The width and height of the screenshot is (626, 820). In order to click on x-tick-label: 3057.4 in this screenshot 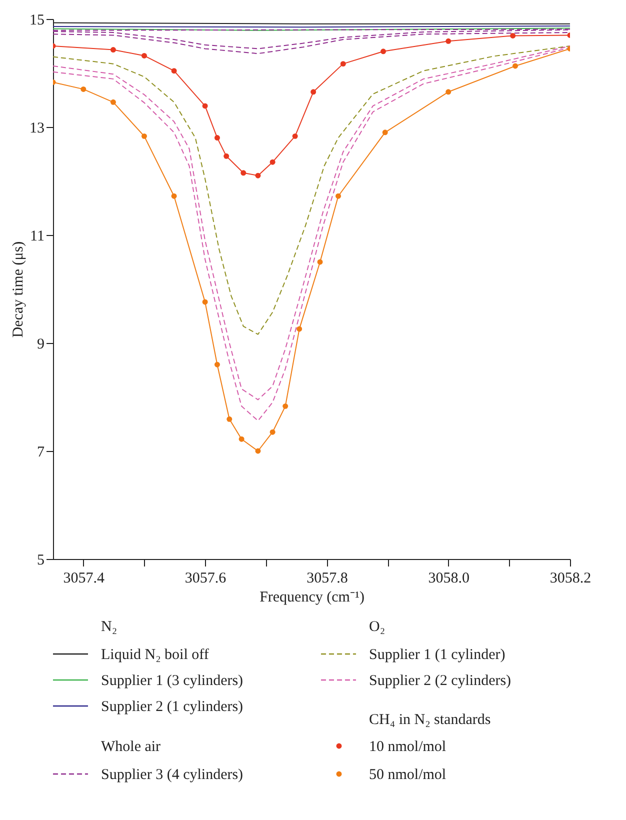, I will do `click(84, 578)`.